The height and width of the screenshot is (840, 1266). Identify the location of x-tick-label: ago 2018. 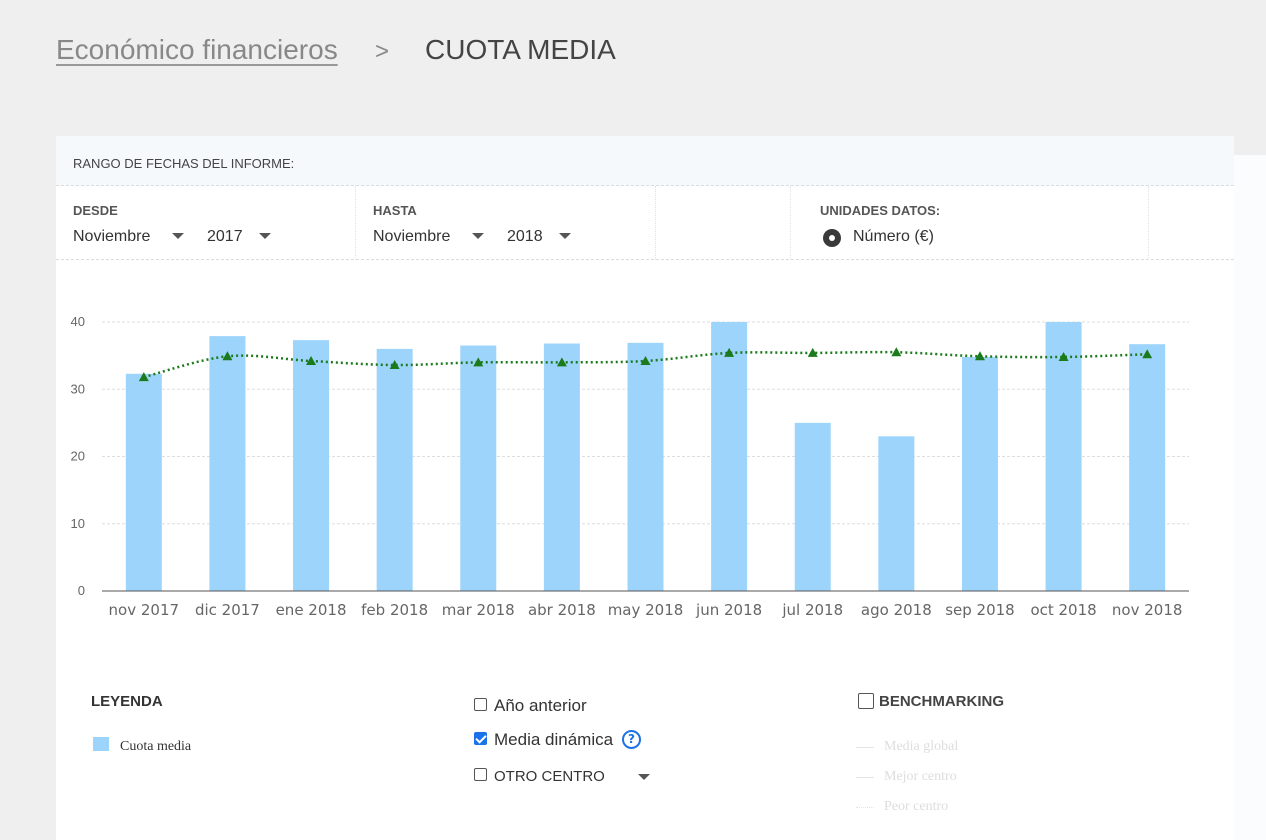
(896, 610).